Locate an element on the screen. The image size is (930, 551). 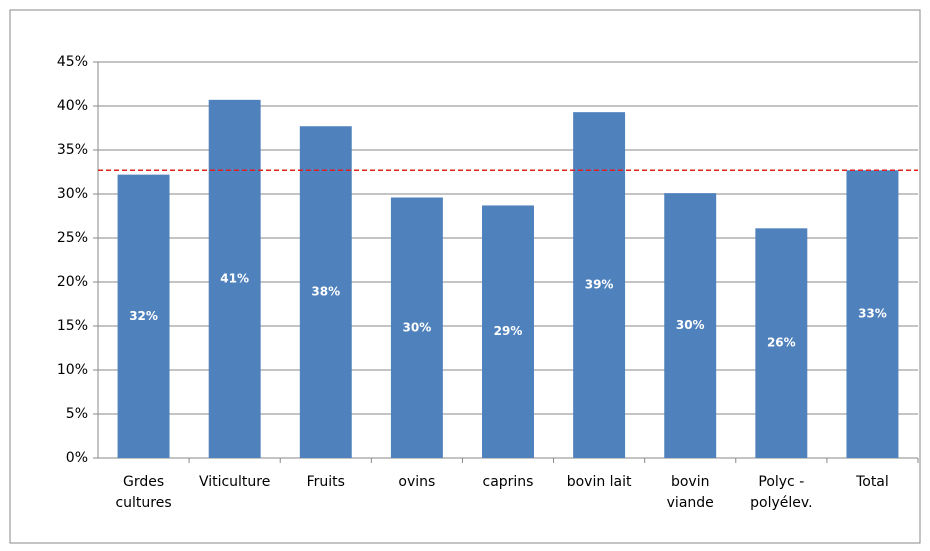
value-label: 38% is located at coordinates (325, 292).